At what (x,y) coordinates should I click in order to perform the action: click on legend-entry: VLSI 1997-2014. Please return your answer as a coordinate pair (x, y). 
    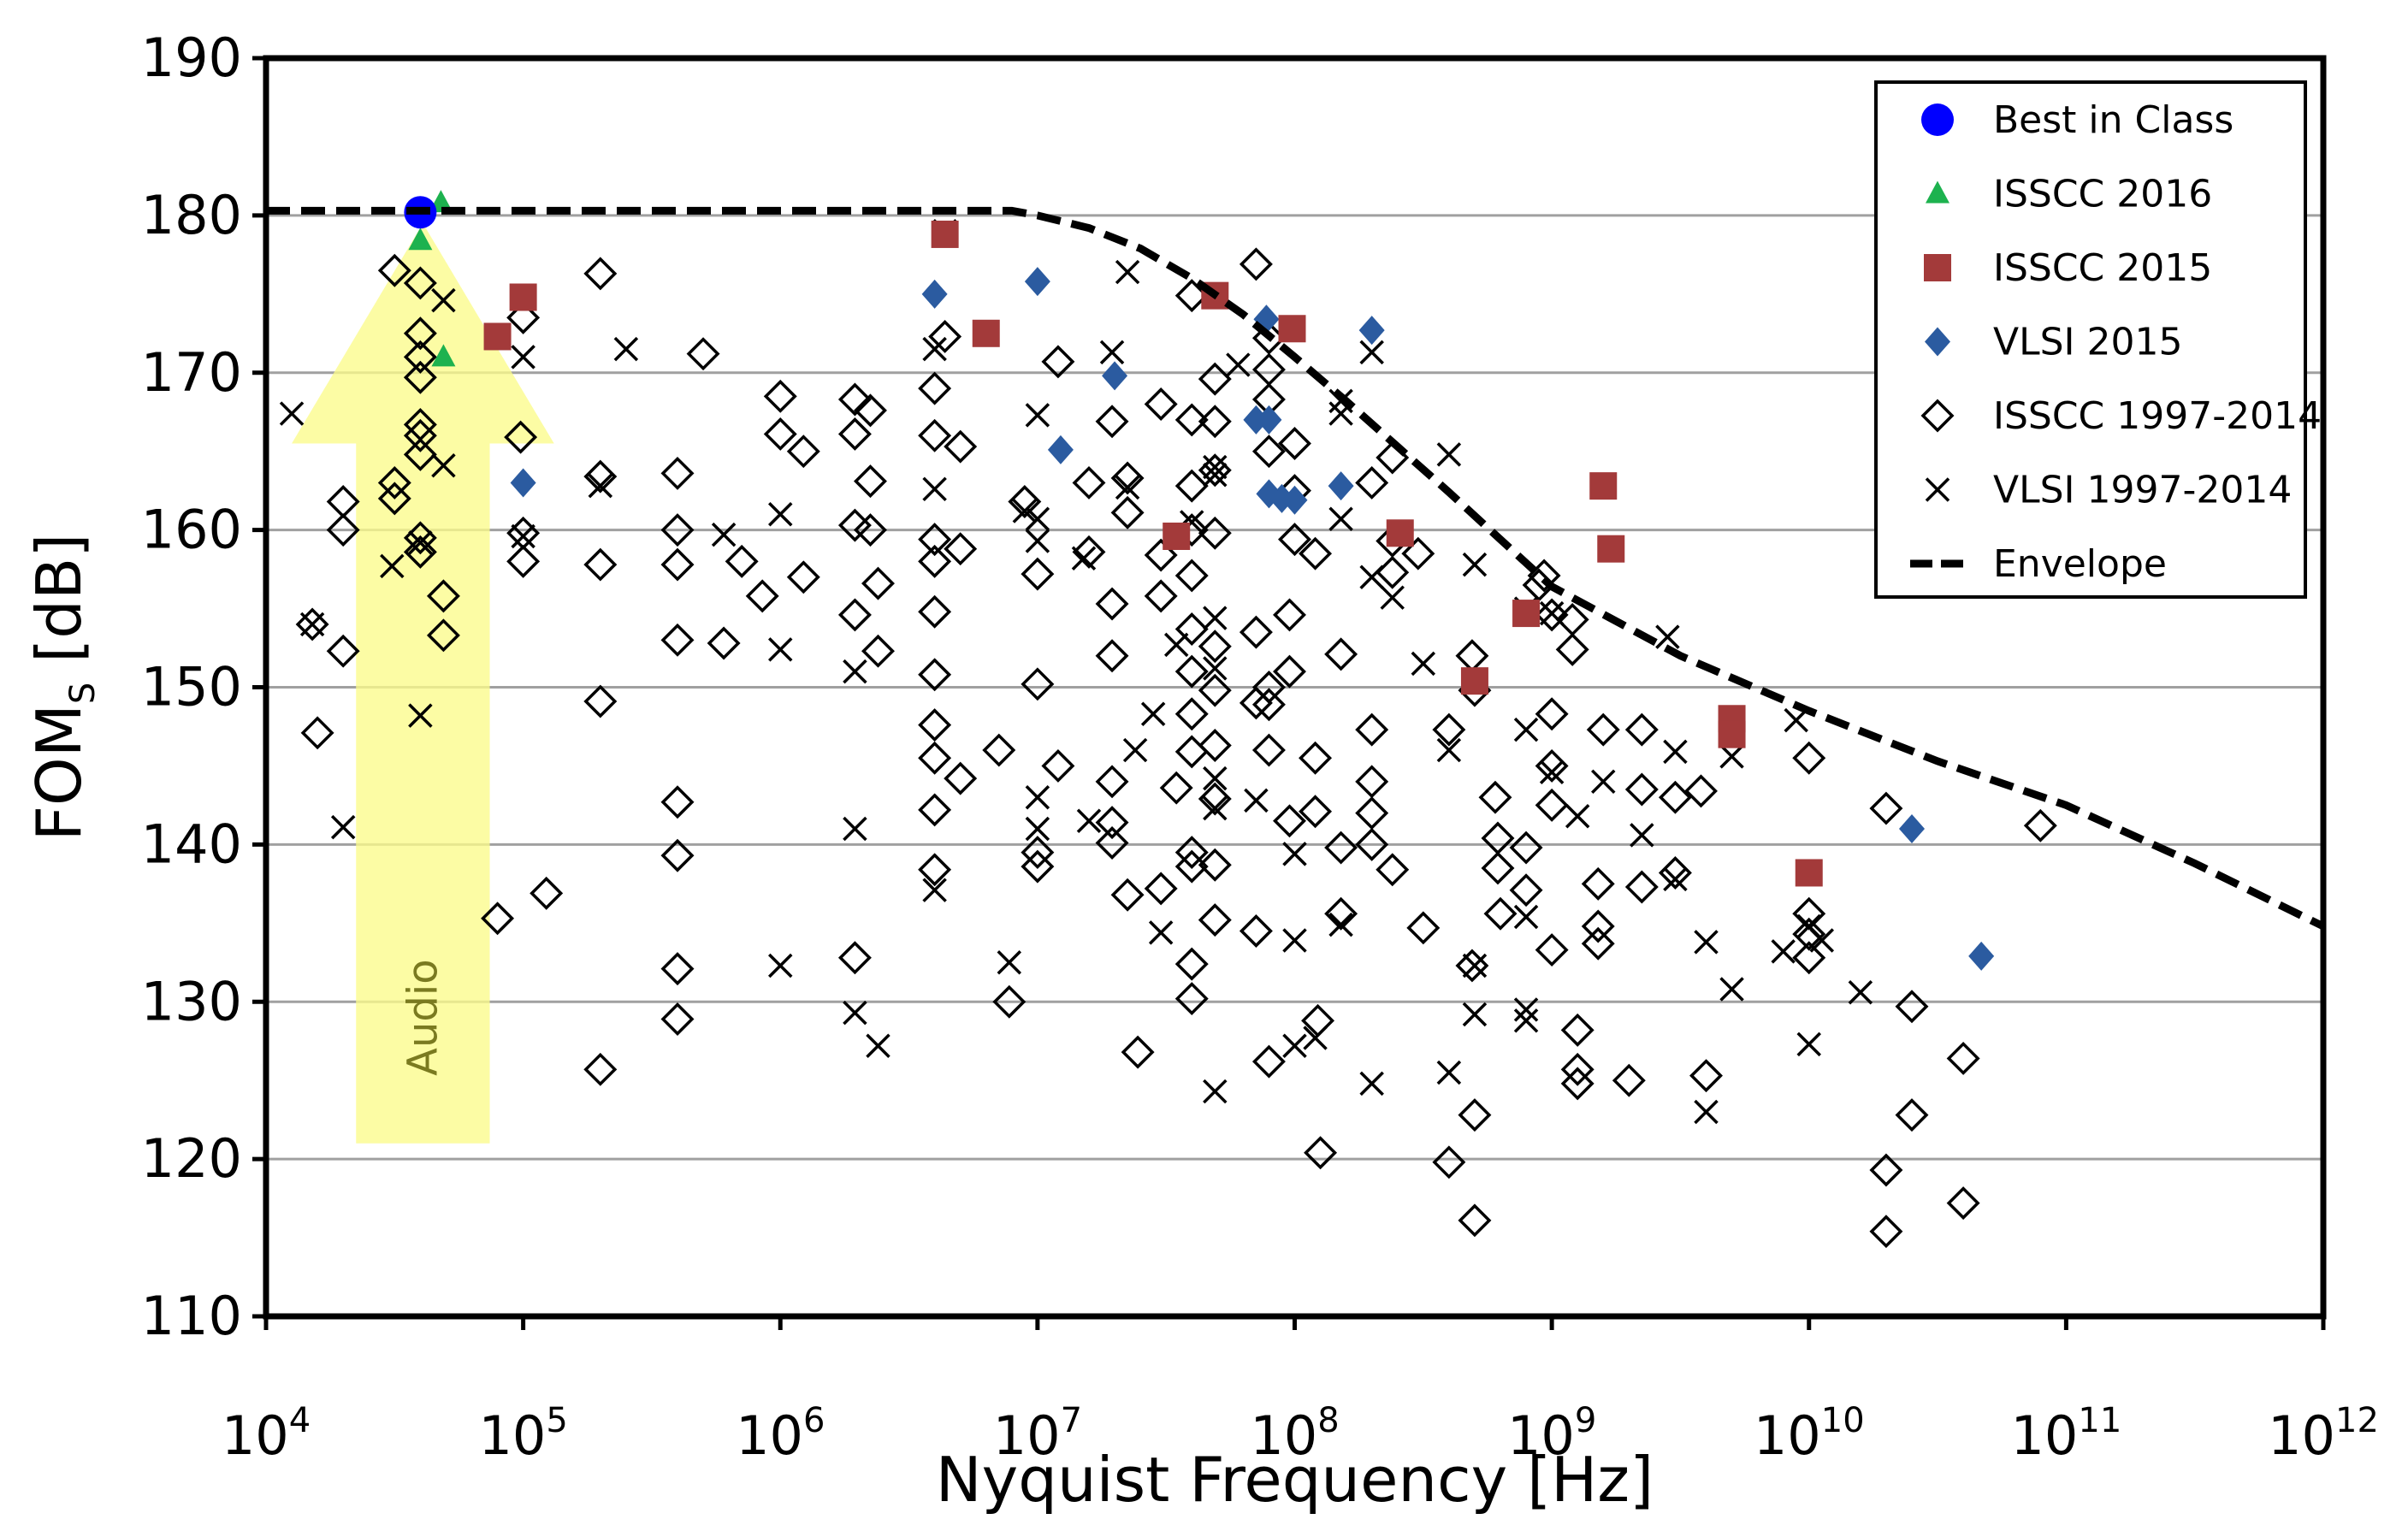
    Looking at the image, I should click on (2108, 490).